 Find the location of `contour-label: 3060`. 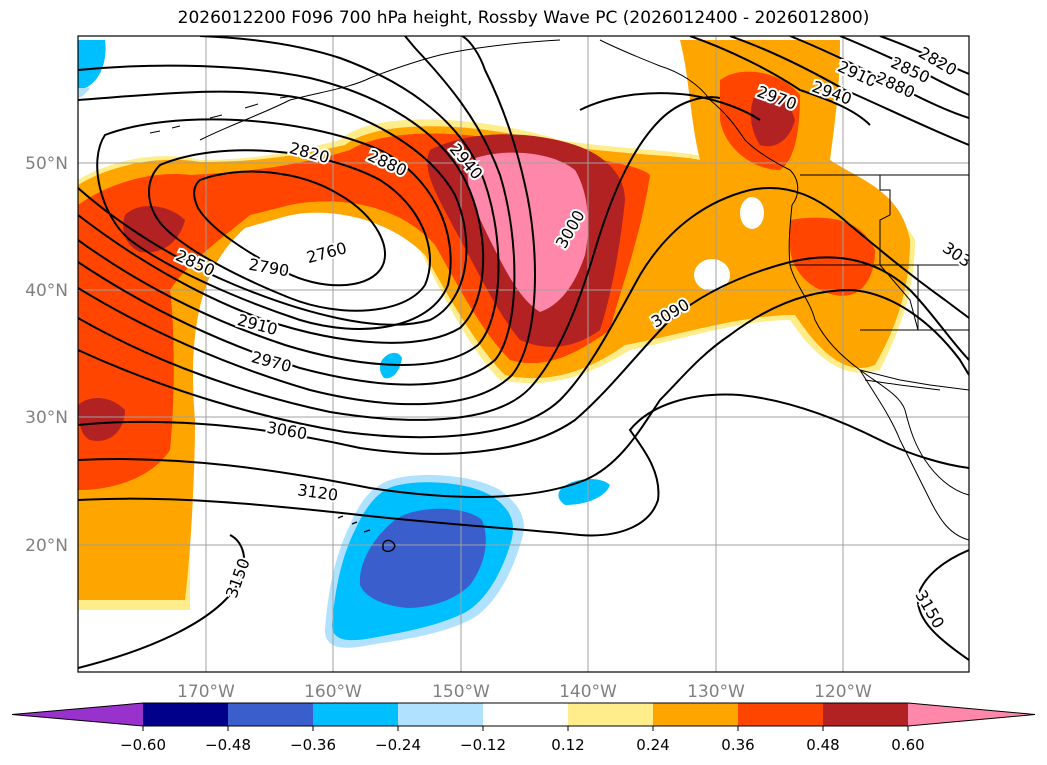

contour-label: 3060 is located at coordinates (286, 431).